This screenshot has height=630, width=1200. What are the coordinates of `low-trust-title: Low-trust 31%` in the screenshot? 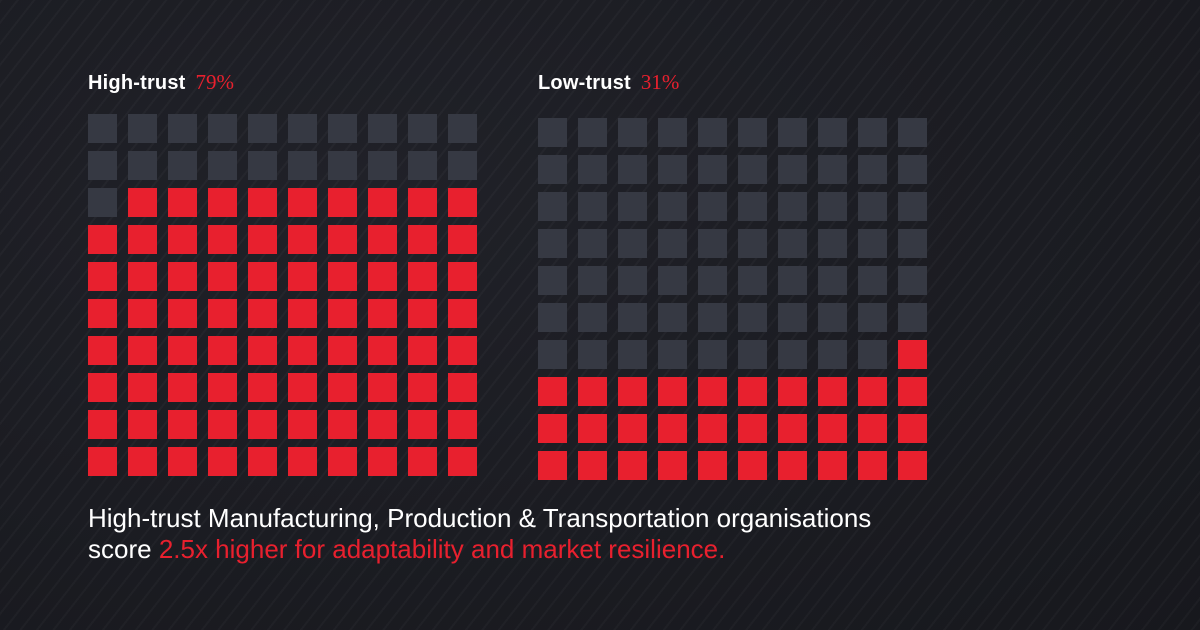 It's located at (608, 85).